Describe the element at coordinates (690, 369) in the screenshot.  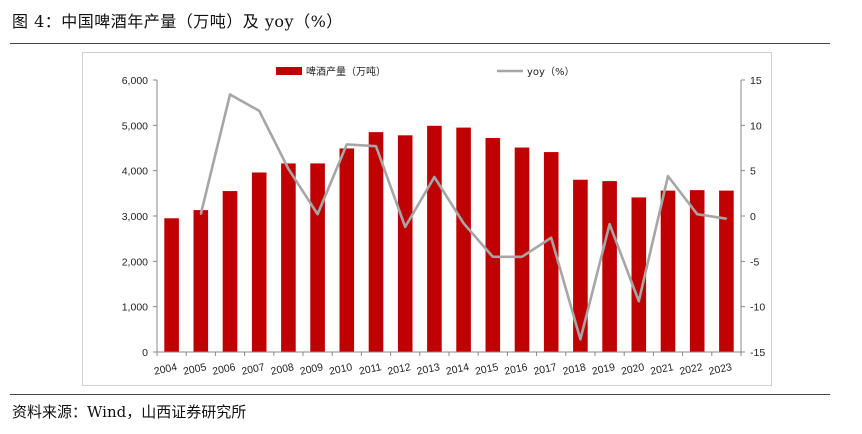
I see `x-tick-label: 2022` at that location.